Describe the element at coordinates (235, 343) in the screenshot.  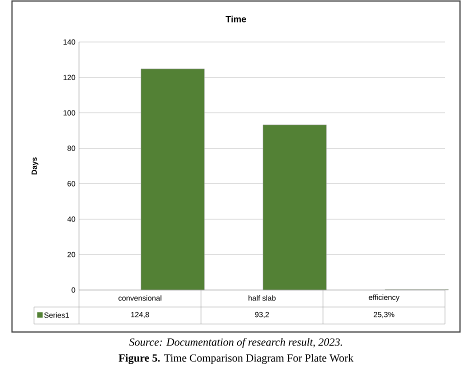
I see `text: Source: Documentation of research result, 2023.` at that location.